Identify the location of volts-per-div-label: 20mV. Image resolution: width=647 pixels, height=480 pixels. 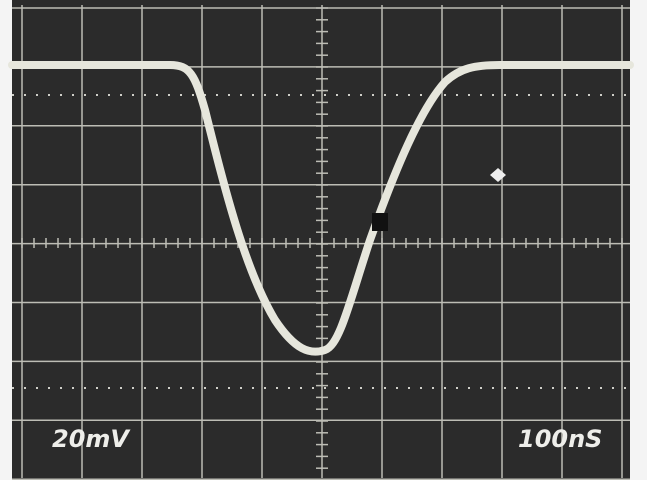
(91, 439).